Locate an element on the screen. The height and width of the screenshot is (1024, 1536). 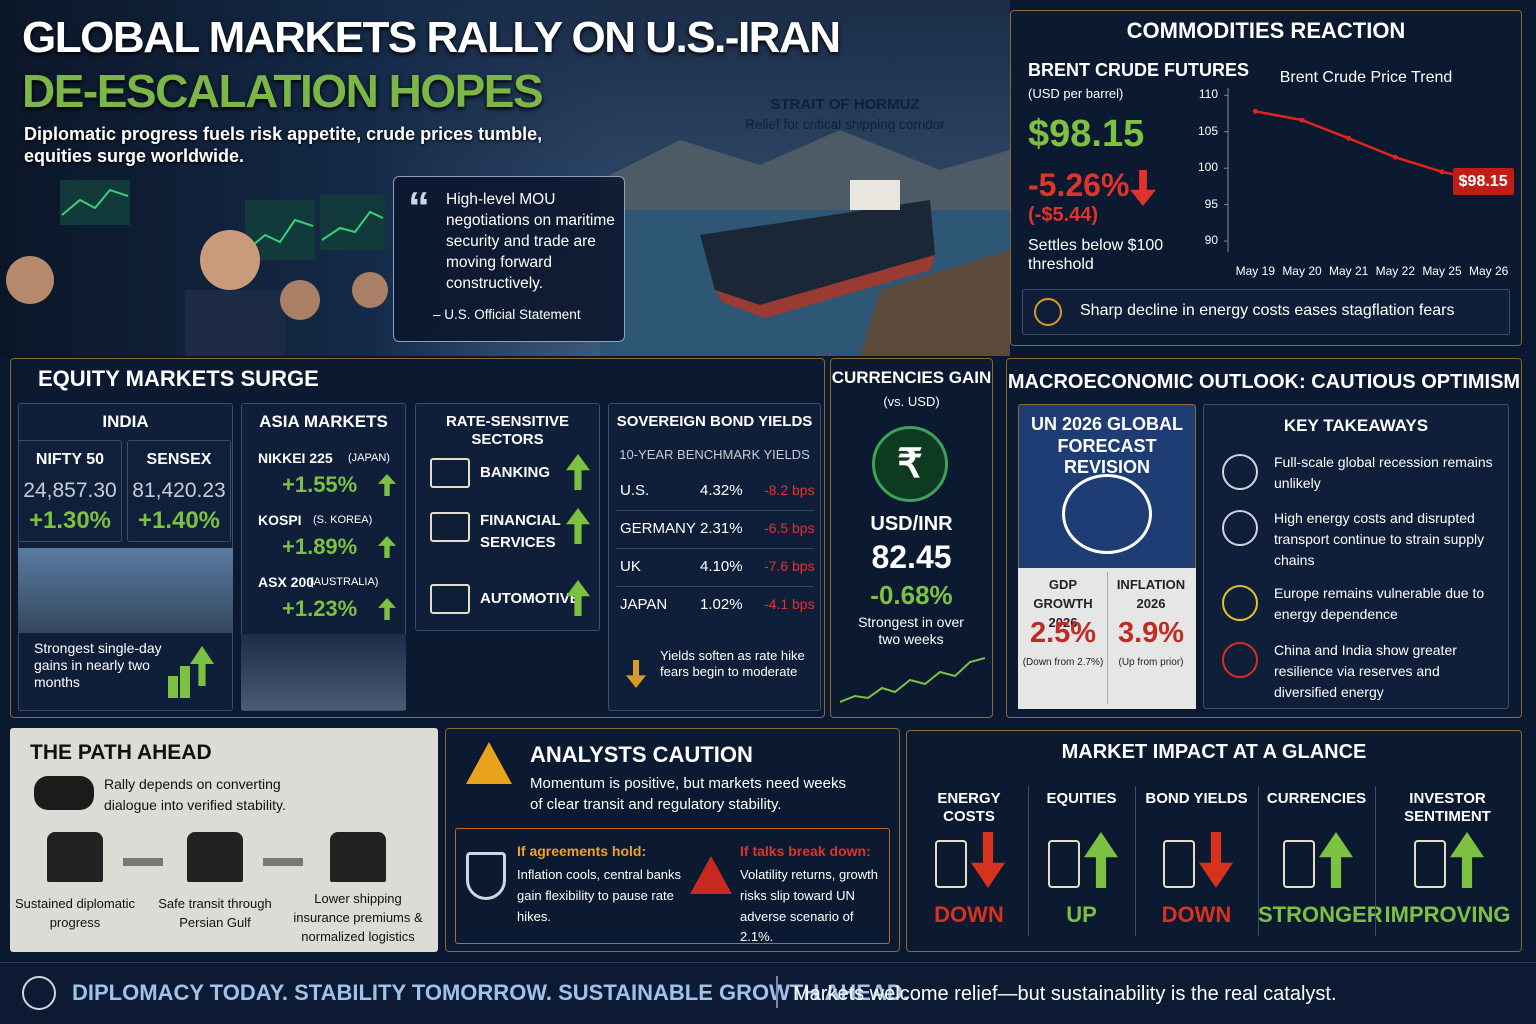
step-text: Sustained diplomatic progress is located at coordinates (75, 913).